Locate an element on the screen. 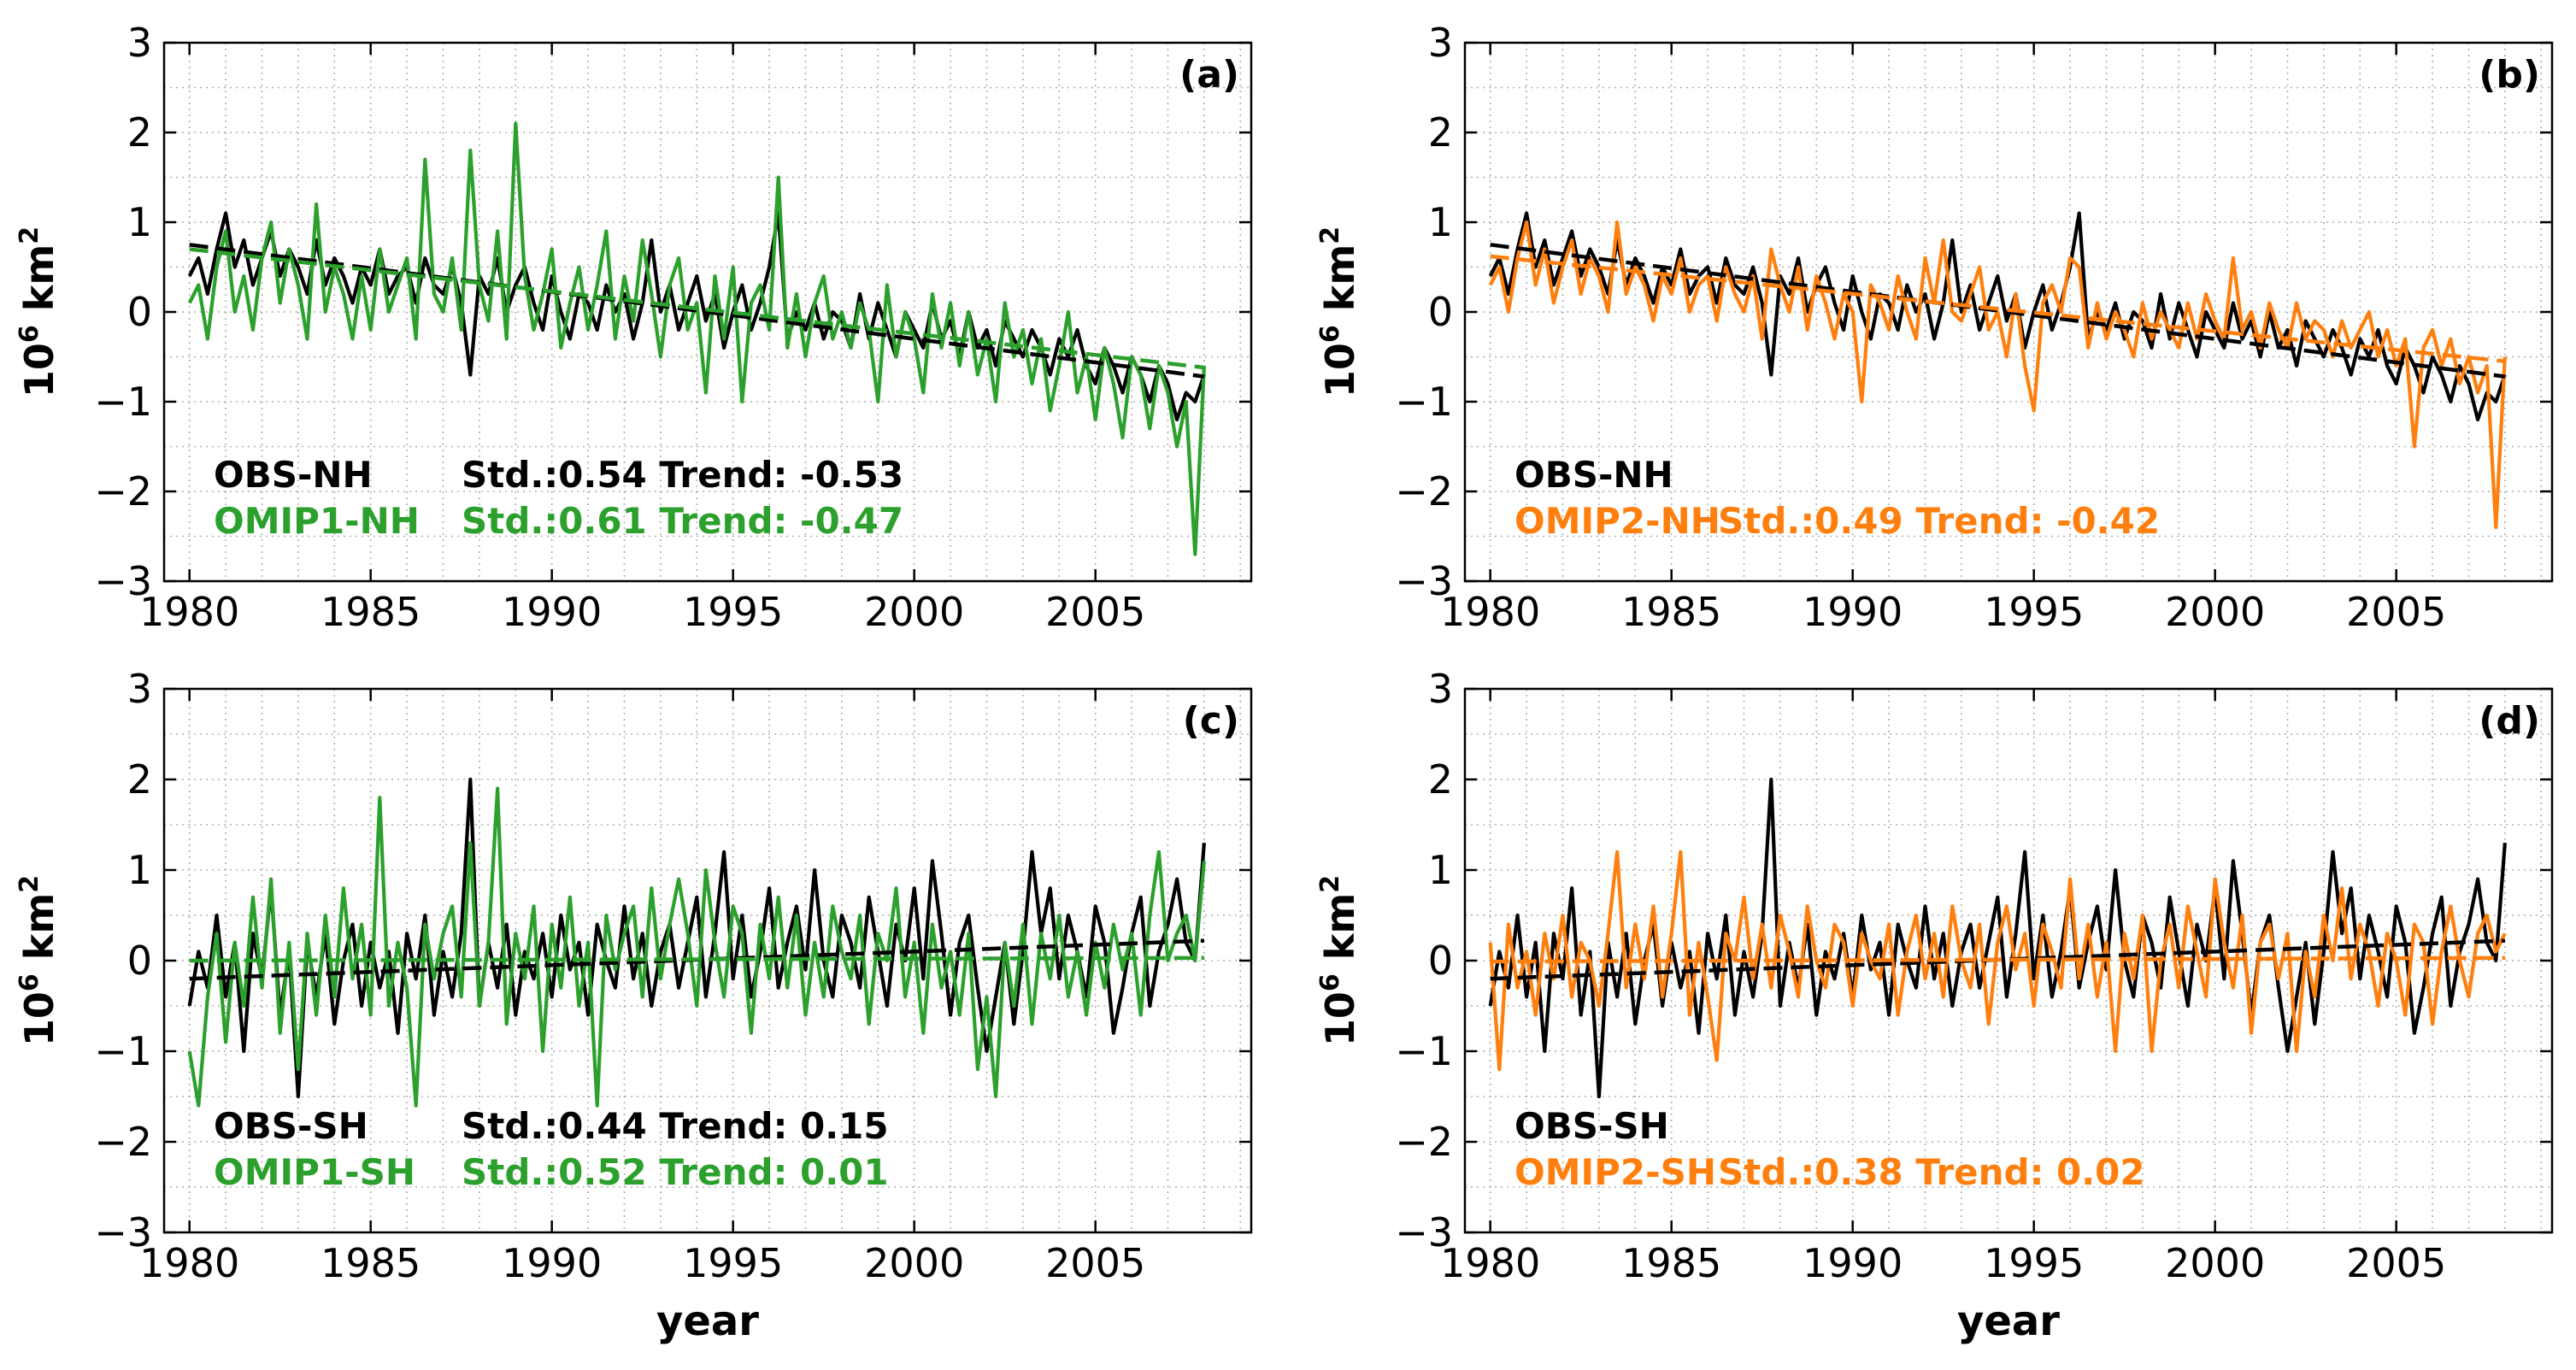  series-name-label: OMIP2-SH is located at coordinates (1615, 1172).